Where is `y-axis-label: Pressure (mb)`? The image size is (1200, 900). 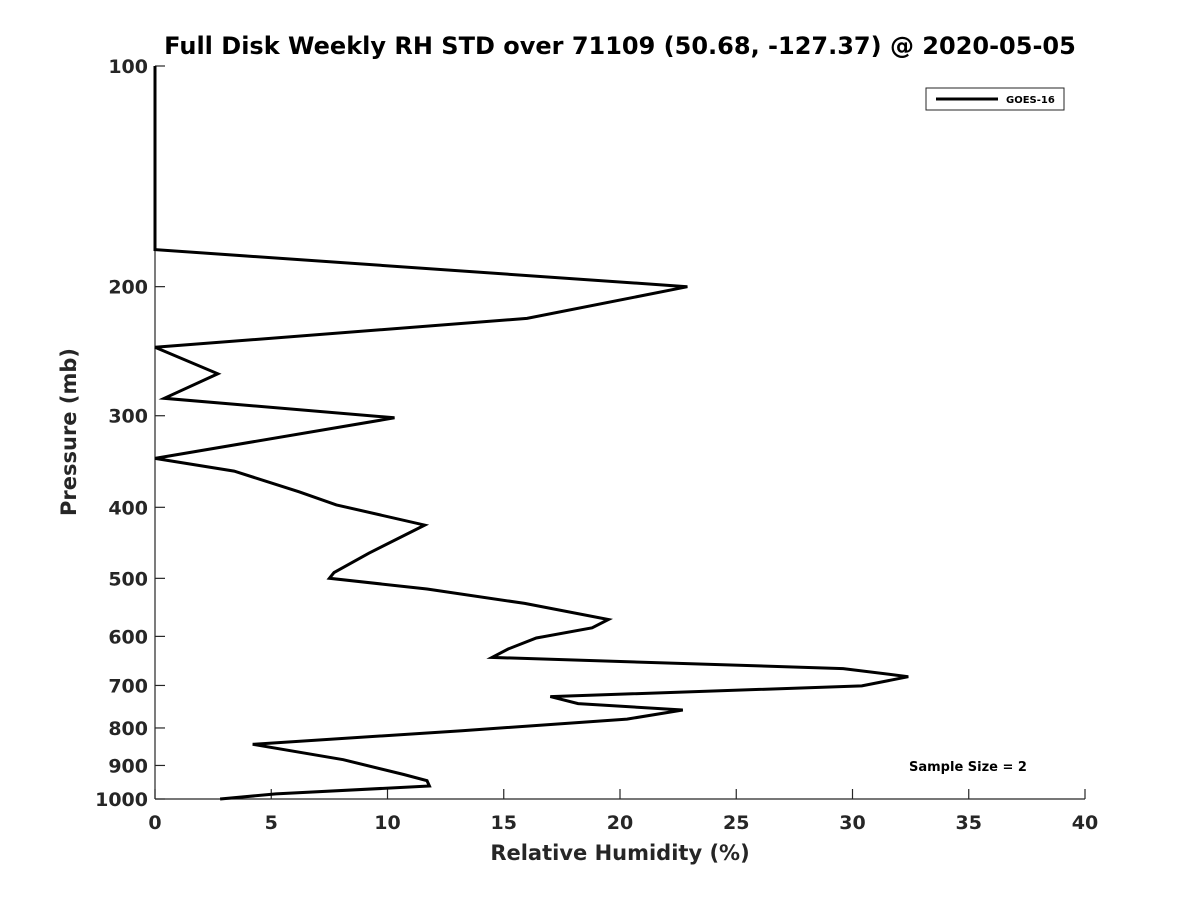 y-axis-label: Pressure (mb) is located at coordinates (69, 432).